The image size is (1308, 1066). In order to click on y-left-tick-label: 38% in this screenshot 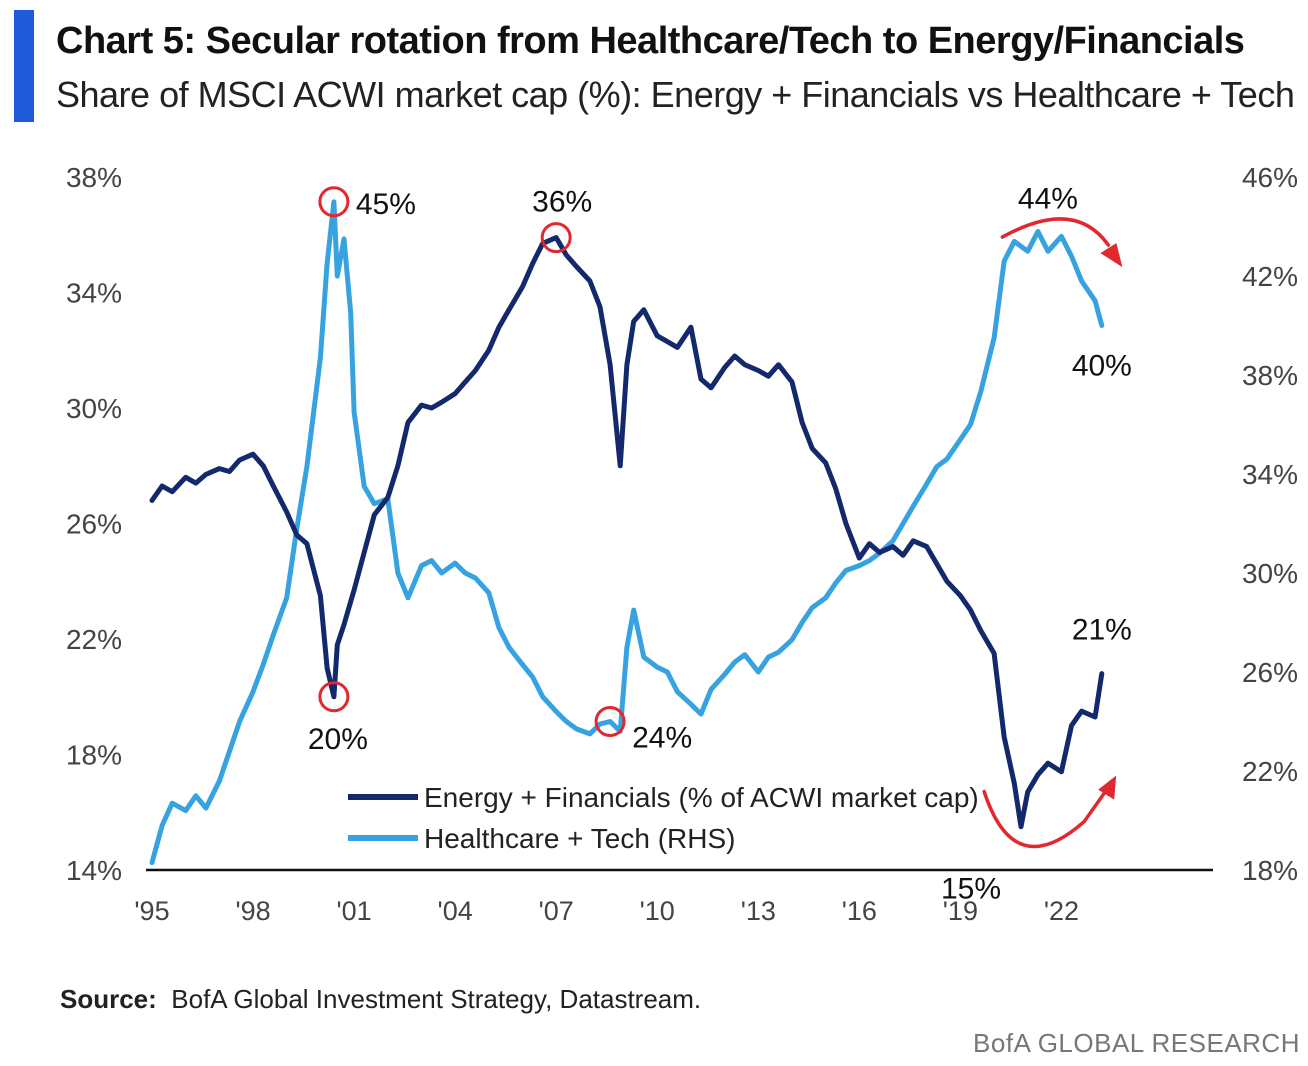, I will do `click(94, 177)`.